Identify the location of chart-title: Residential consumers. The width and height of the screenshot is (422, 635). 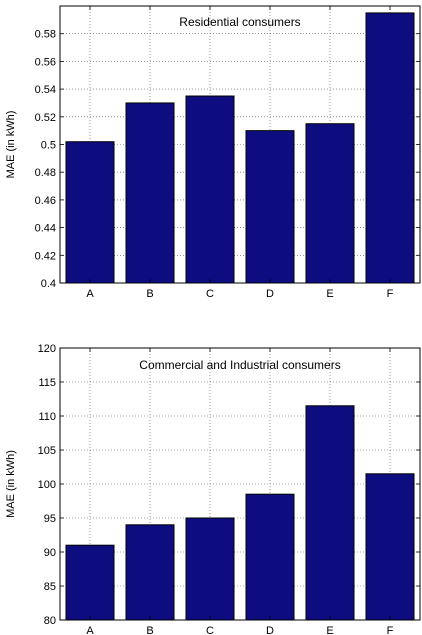
(239, 22).